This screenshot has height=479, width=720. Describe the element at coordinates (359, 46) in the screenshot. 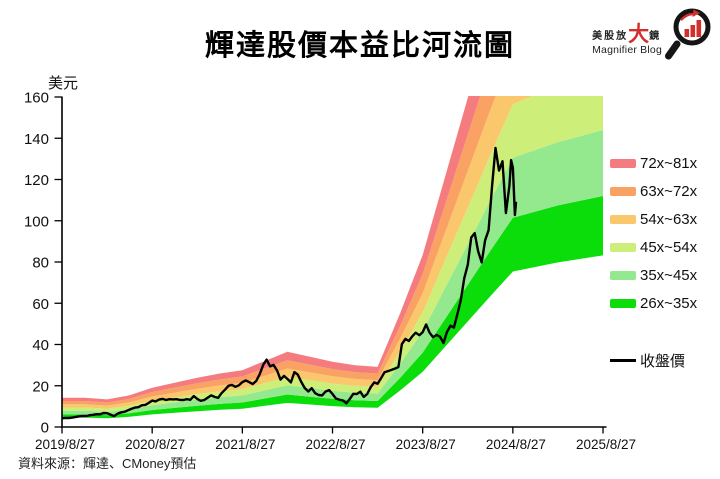

I see `chart-title: 輝達股價本益比河流圖` at that location.